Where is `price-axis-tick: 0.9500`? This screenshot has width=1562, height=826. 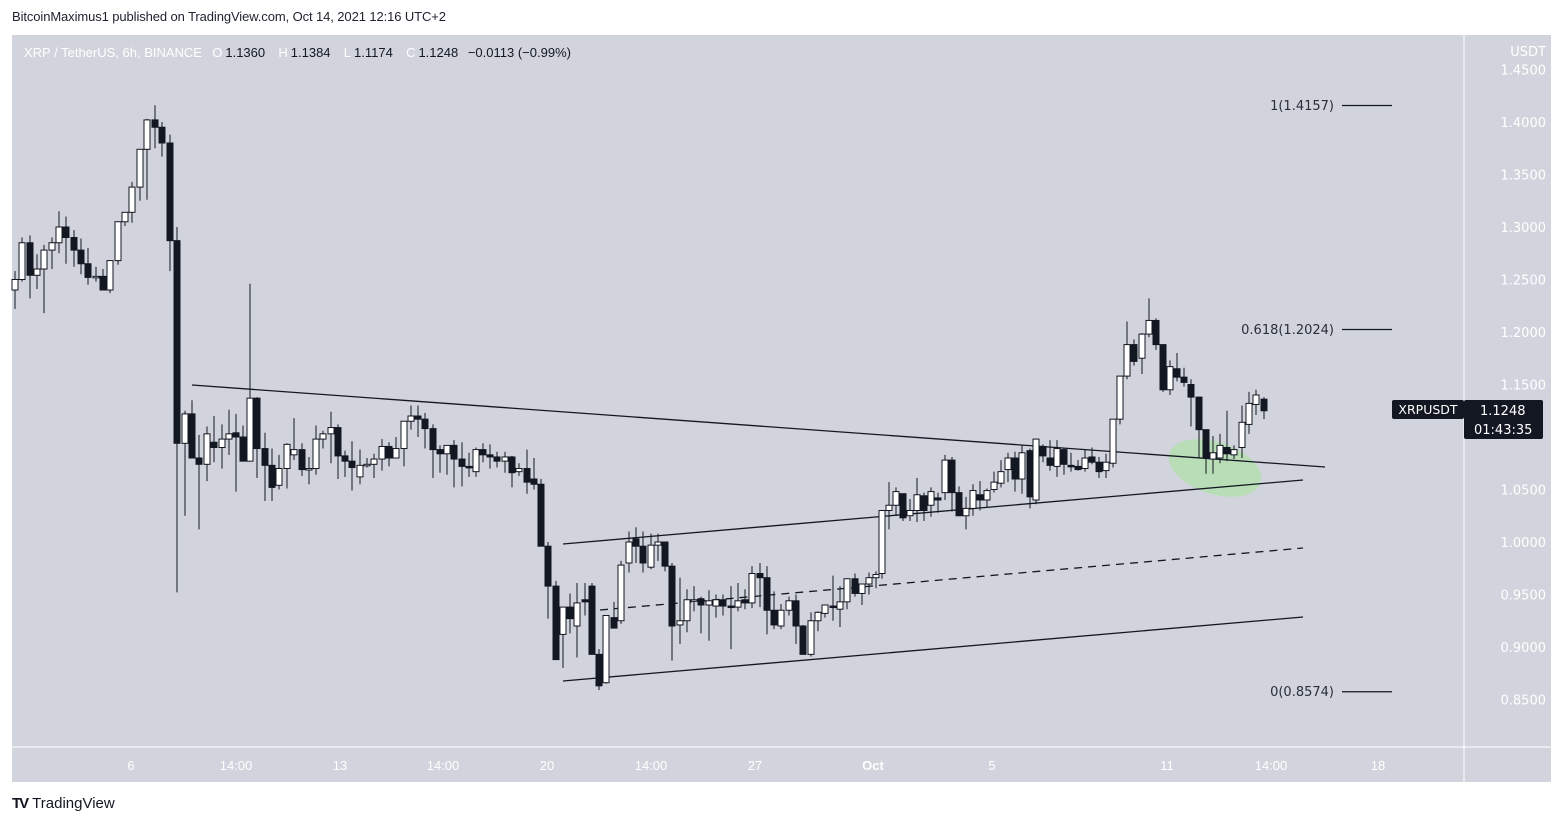 price-axis-tick: 0.9500 is located at coordinates (1524, 596).